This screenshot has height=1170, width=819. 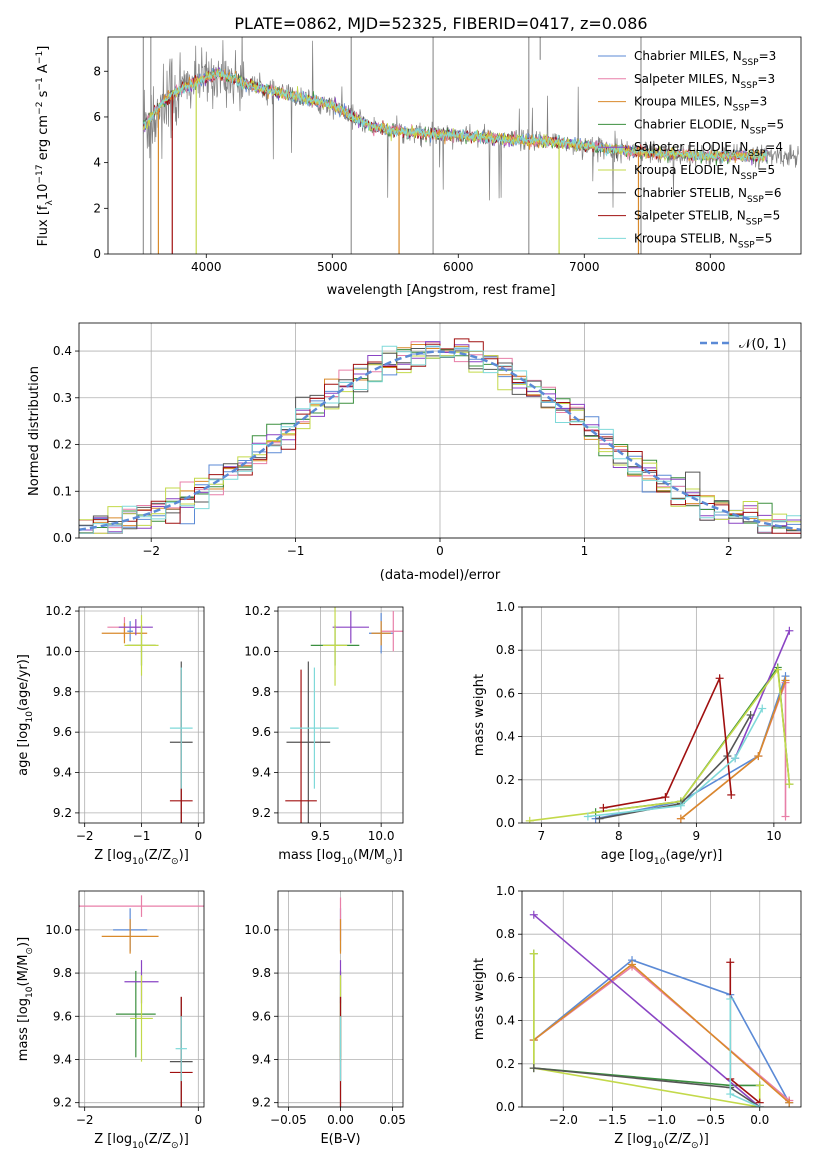 I want to click on x-tick-label: −2.0, so click(x=563, y=1120).